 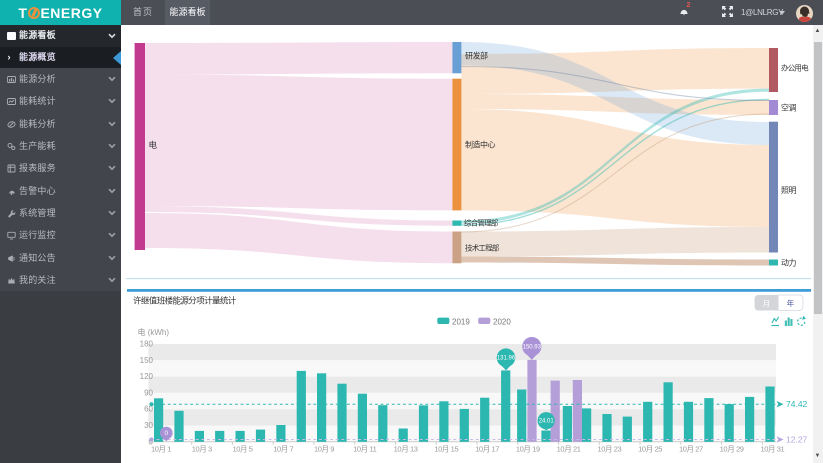 What do you see at coordinates (365, 448) in the screenshot?
I see `svg-text: 10月 11` at bounding box center [365, 448].